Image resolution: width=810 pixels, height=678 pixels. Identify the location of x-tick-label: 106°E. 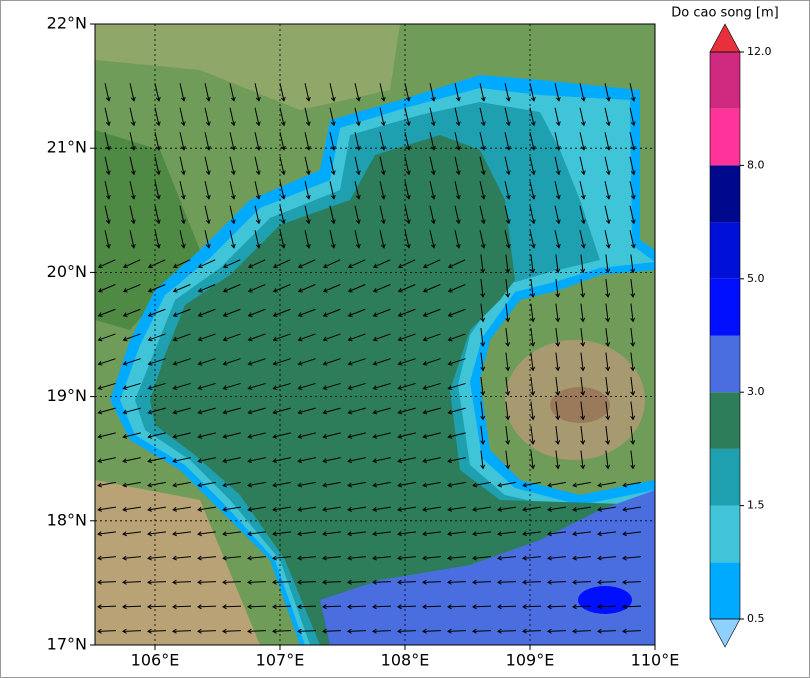
(155, 660).